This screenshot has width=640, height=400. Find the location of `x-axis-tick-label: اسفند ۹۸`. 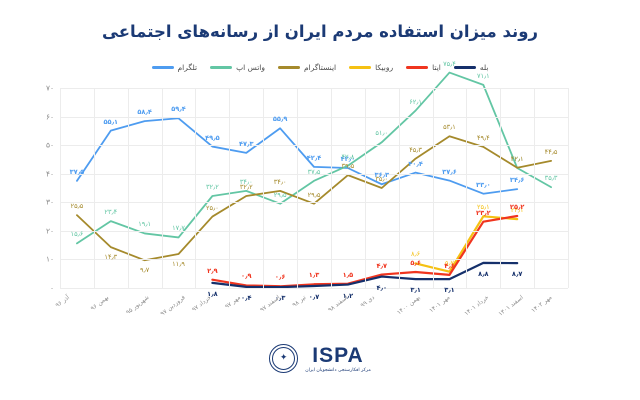

x-axis-tick-label: اسفند ۹۸ is located at coordinates (338, 304).